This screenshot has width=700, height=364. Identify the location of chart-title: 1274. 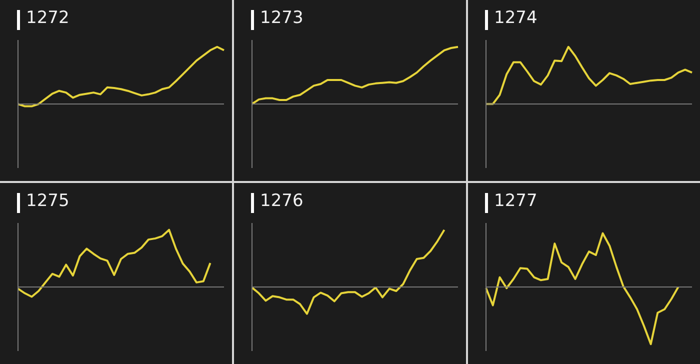
(516, 18).